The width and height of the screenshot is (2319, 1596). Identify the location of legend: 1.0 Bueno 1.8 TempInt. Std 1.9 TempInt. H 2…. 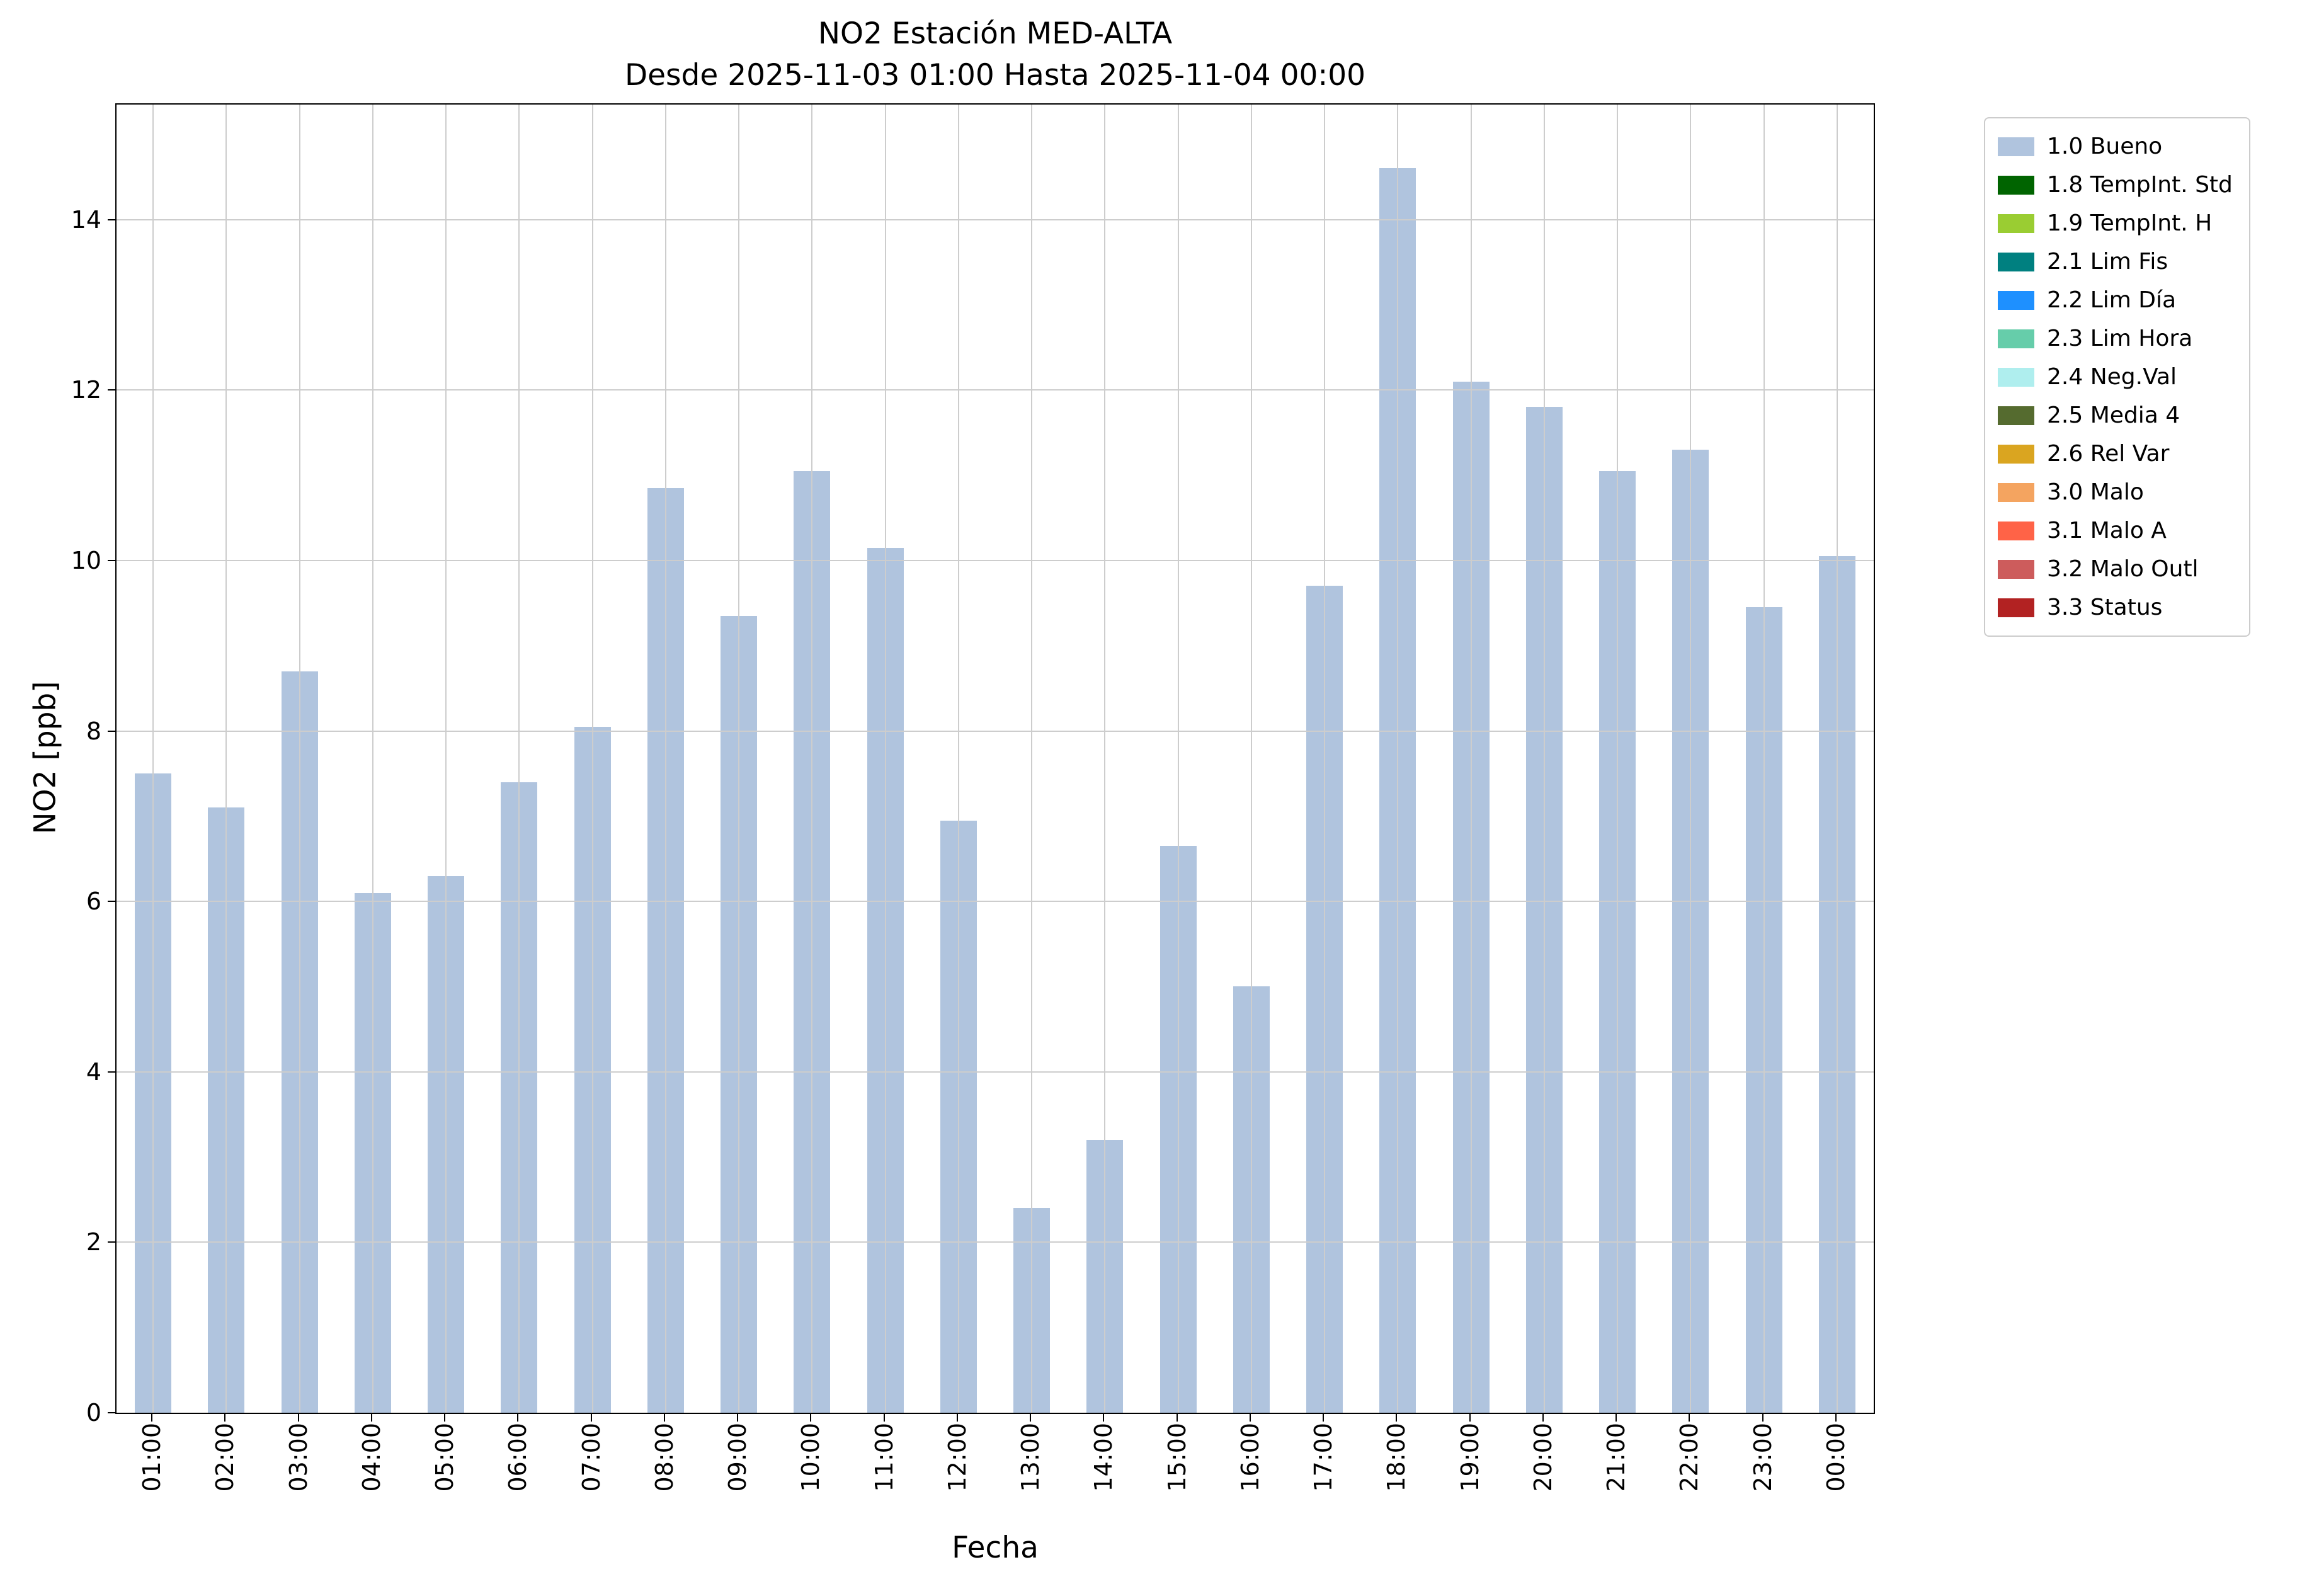
(2117, 377).